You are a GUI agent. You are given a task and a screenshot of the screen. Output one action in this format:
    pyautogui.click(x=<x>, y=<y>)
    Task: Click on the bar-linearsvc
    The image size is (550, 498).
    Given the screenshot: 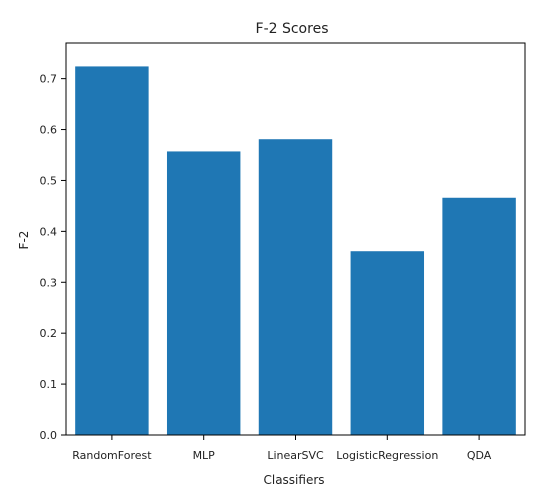 What is the action you would take?
    pyautogui.click(x=295, y=287)
    